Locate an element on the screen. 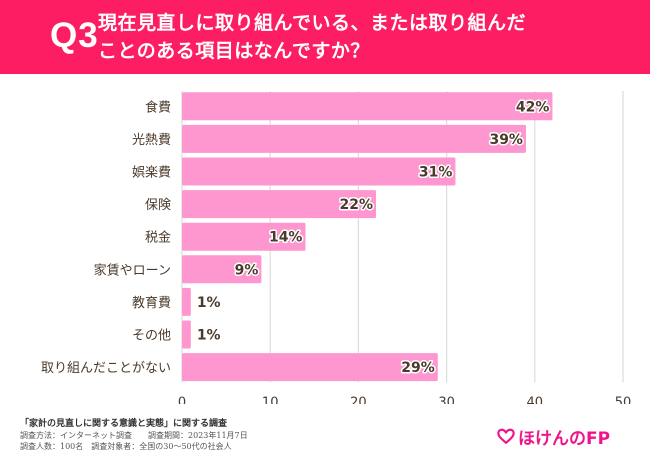 This screenshot has height=465, width=650. category-label: その他 is located at coordinates (151, 336).